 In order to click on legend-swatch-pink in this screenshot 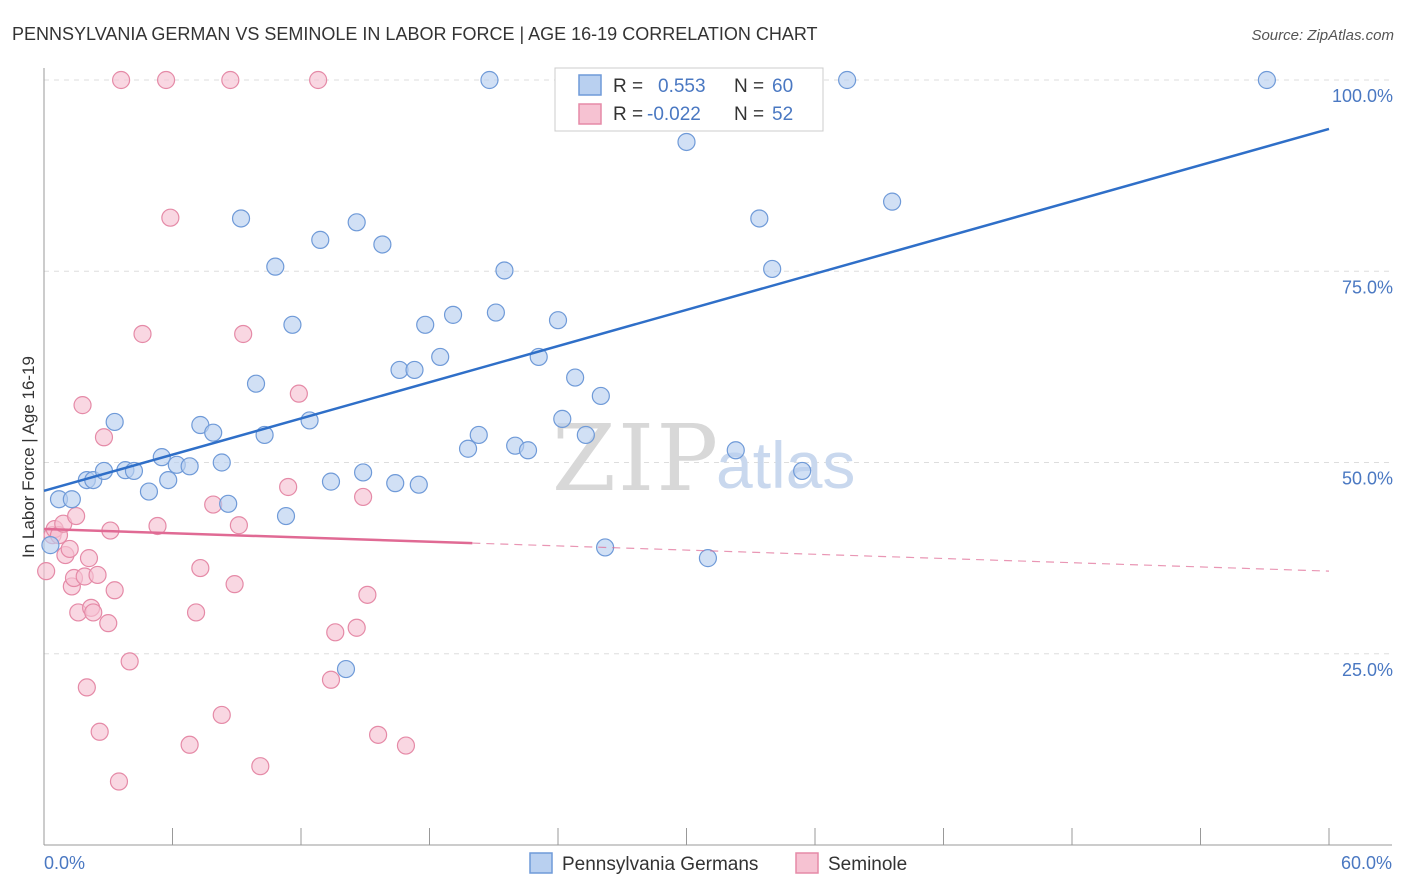, I will do `click(590, 114)`.